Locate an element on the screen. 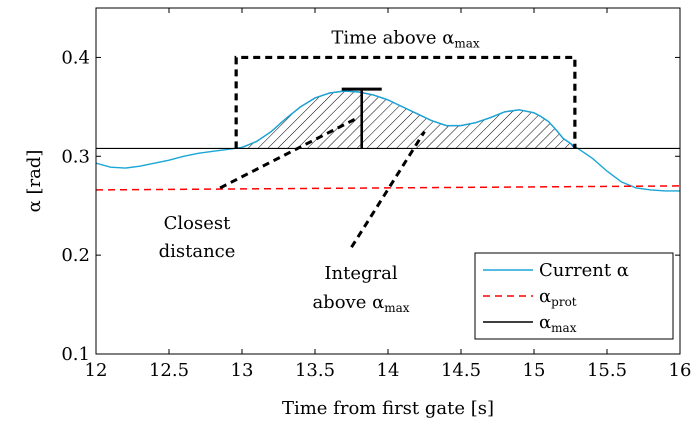  x-tick-label: 14.5 is located at coordinates (461, 370).